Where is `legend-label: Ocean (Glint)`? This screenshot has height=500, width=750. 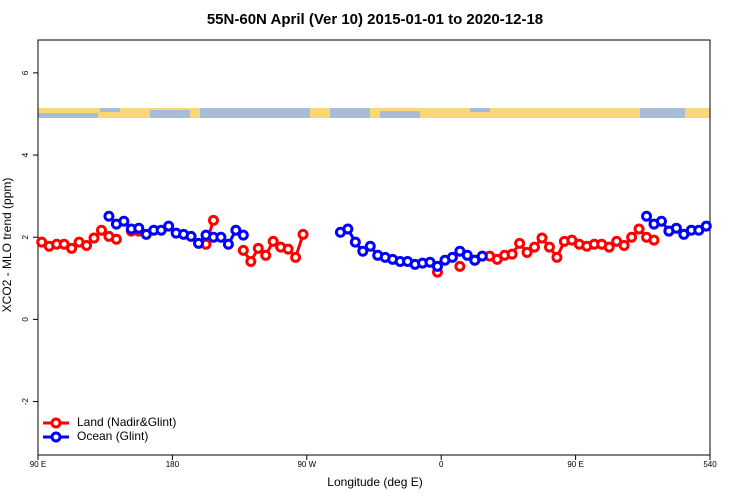
legend-label: Ocean (Glint) is located at coordinates (112, 436).